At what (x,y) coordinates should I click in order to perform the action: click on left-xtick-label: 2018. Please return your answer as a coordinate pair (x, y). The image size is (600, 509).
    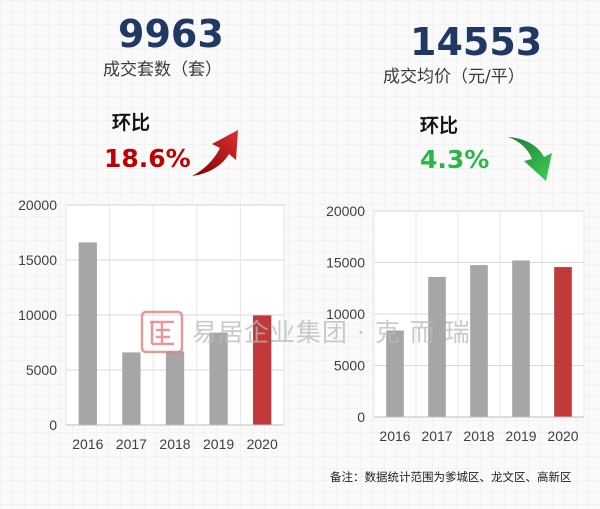
    Looking at the image, I should click on (174, 444).